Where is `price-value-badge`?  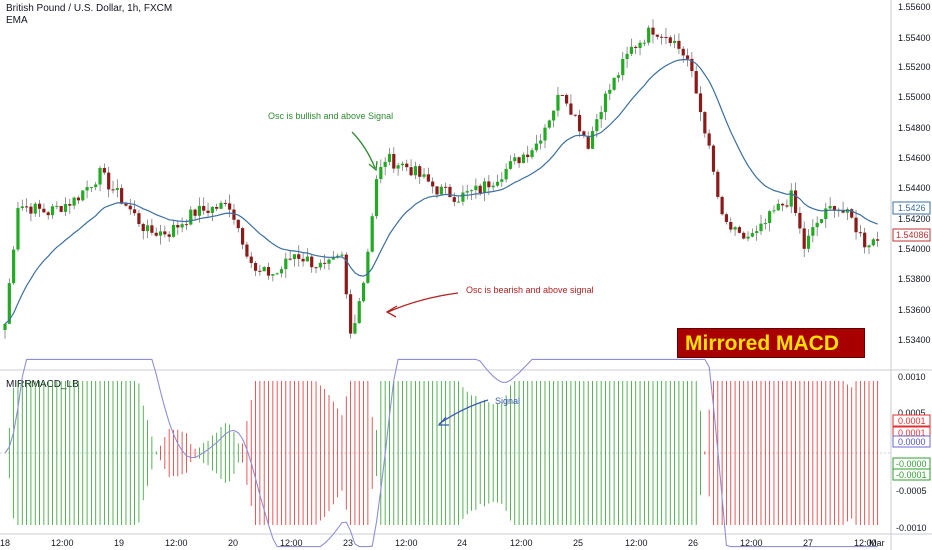 price-value-badge is located at coordinates (911, 235).